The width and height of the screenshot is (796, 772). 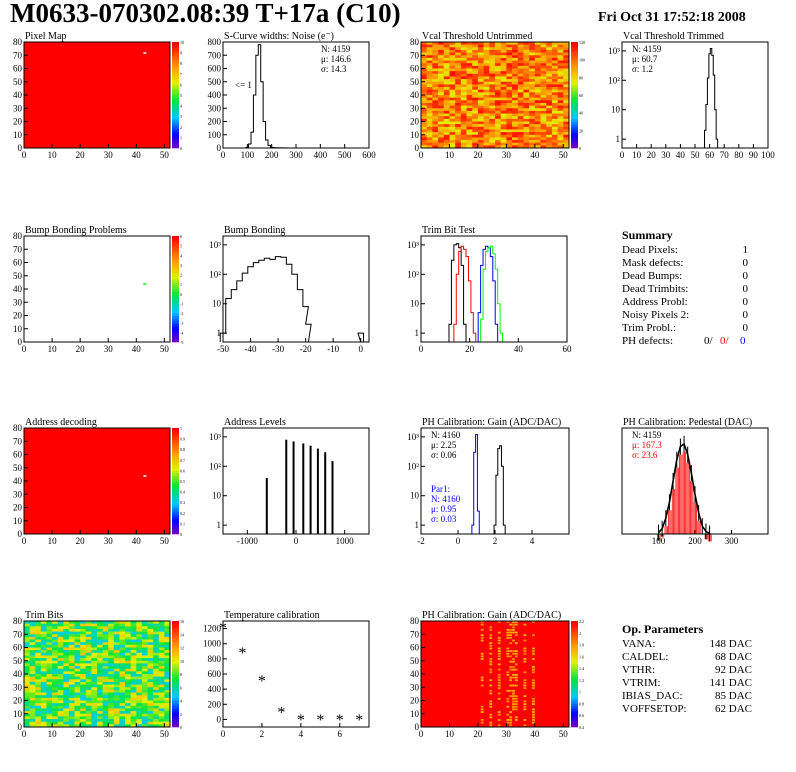 What do you see at coordinates (444, 509) in the screenshot?
I see `par1-stats-line: μ: 0.95` at bounding box center [444, 509].